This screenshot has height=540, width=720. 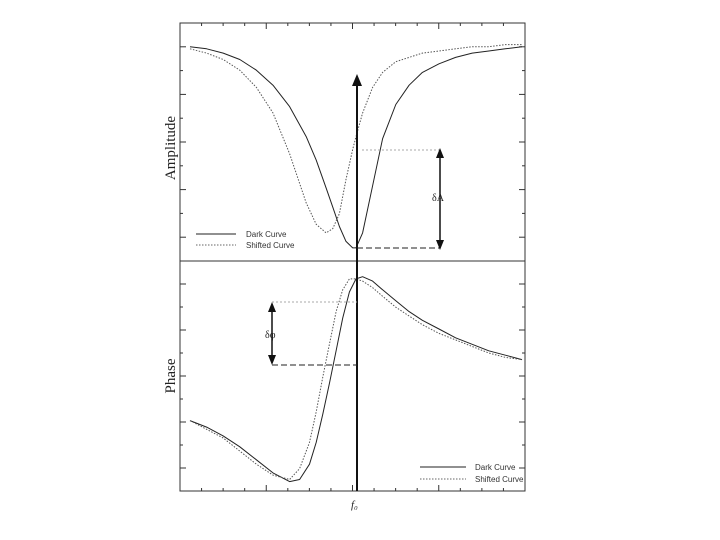 What do you see at coordinates (357, 80) in the screenshot?
I see `f0-arrow-head` at bounding box center [357, 80].